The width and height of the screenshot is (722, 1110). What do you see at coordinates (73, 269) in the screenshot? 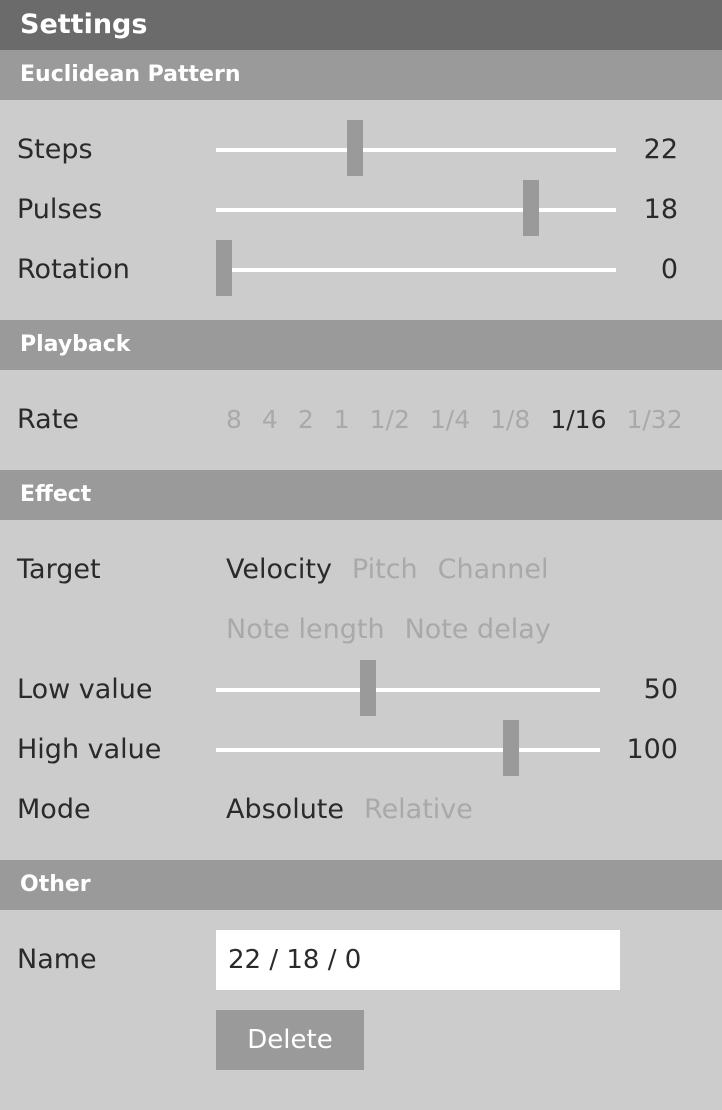
I see `rotation-label: Rotation` at bounding box center [73, 269].